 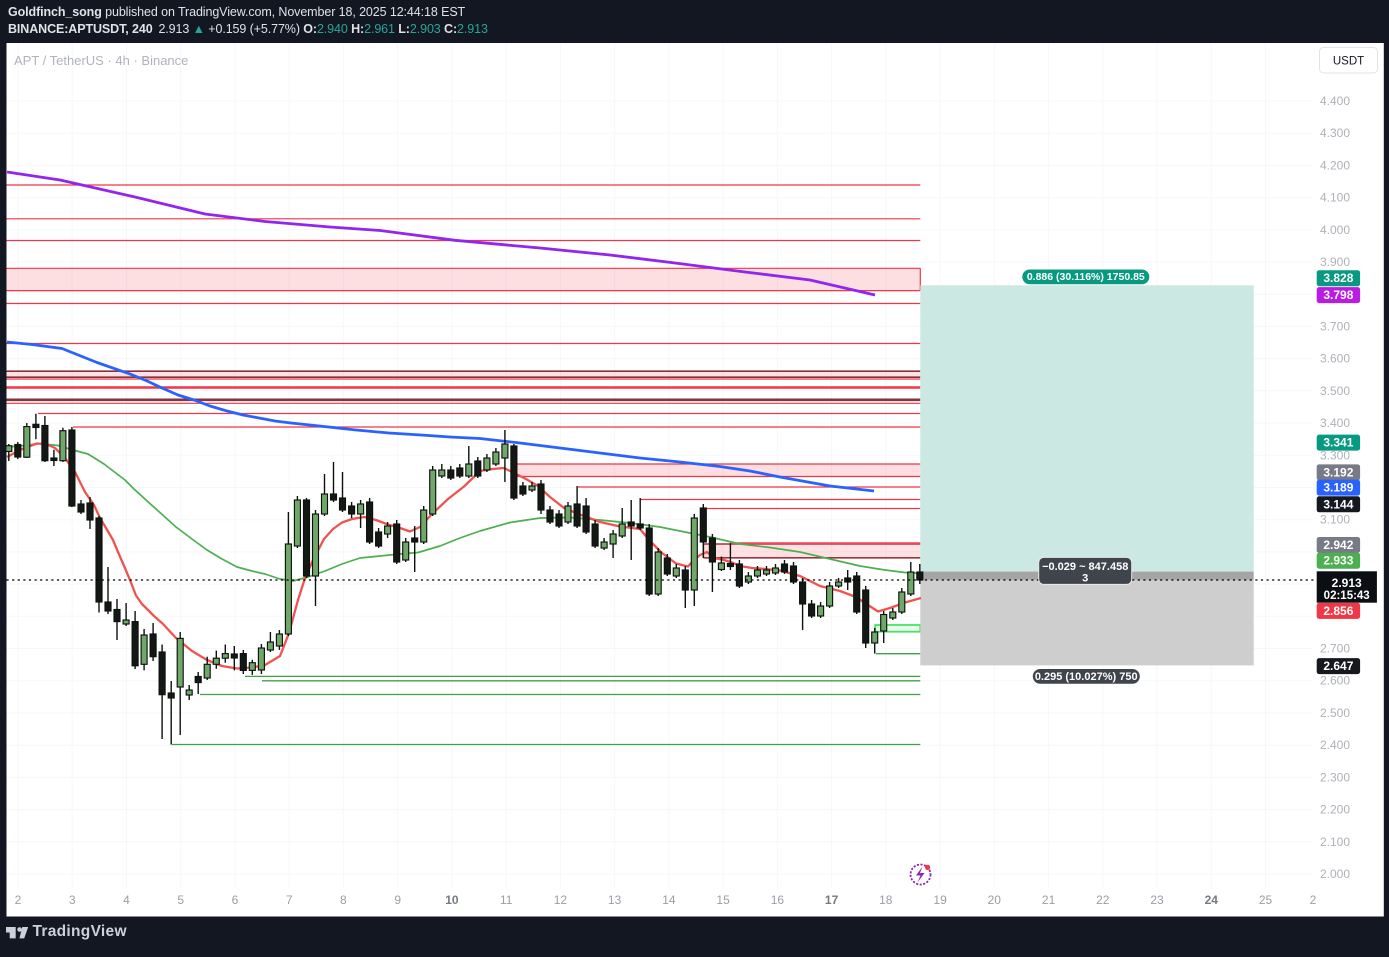 What do you see at coordinates (723, 900) in the screenshot?
I see `svg-text: 15` at bounding box center [723, 900].